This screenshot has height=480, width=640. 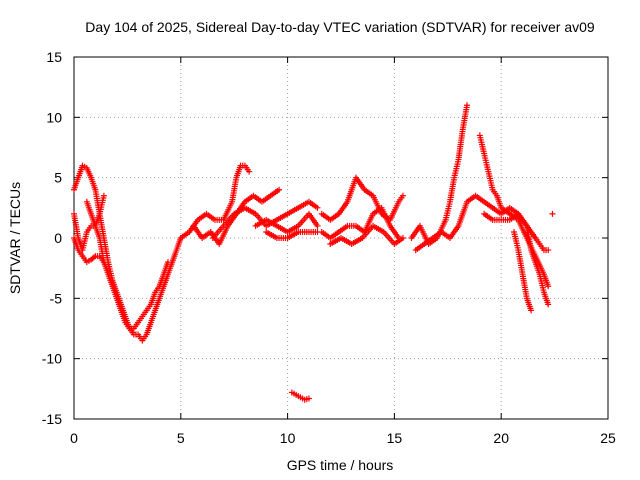 I want to click on x-tick-label: 10, so click(x=288, y=438).